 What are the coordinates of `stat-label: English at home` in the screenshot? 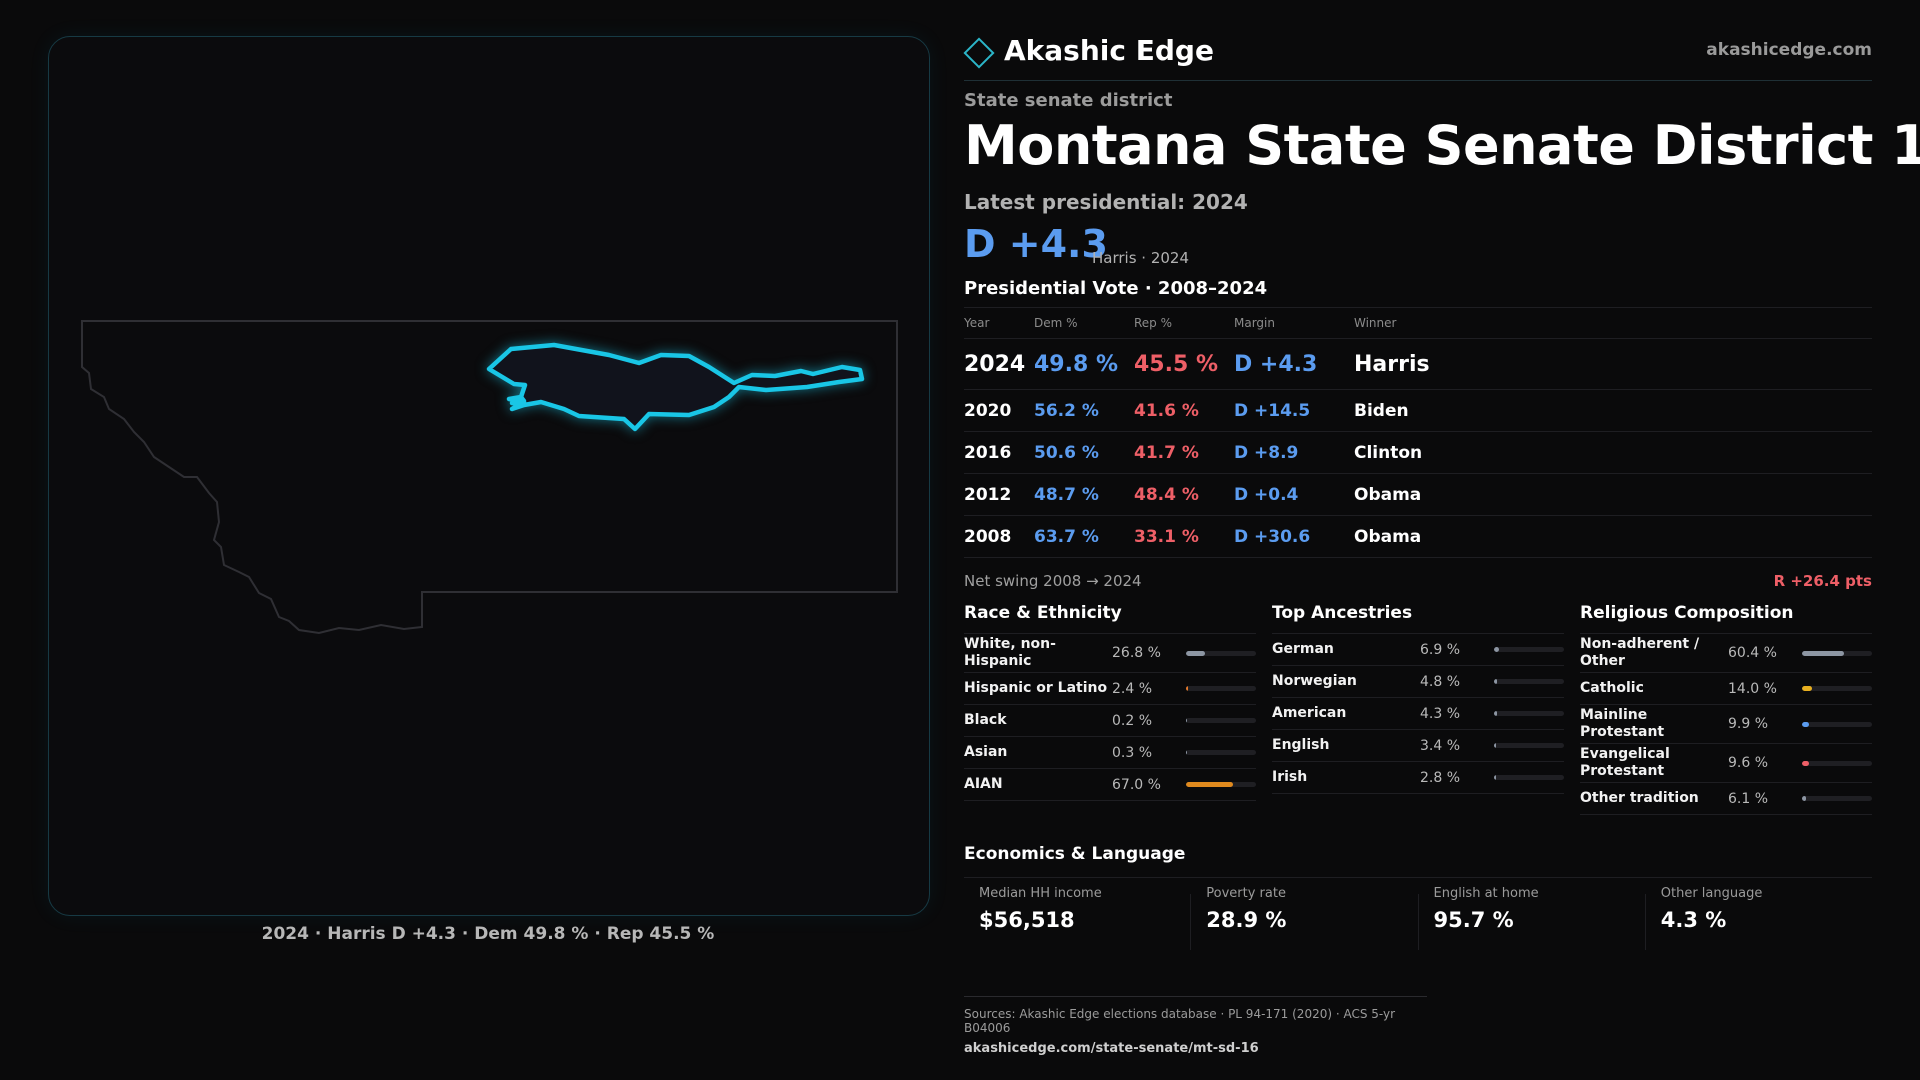 It's located at (1486, 893).